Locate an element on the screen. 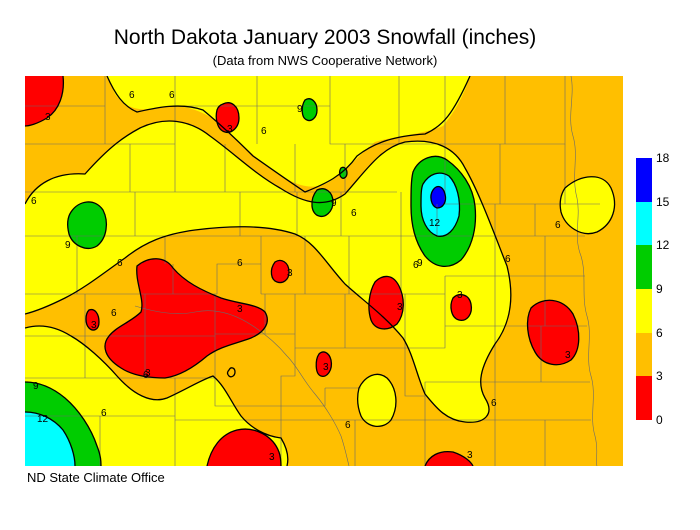 This screenshot has width=700, height=530. legend-label: 3 is located at coordinates (659, 376).